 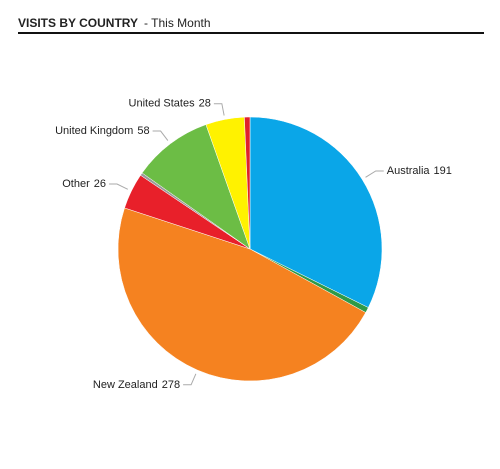 What do you see at coordinates (125, 385) in the screenshot?
I see `slice-name: New Zealand` at bounding box center [125, 385].